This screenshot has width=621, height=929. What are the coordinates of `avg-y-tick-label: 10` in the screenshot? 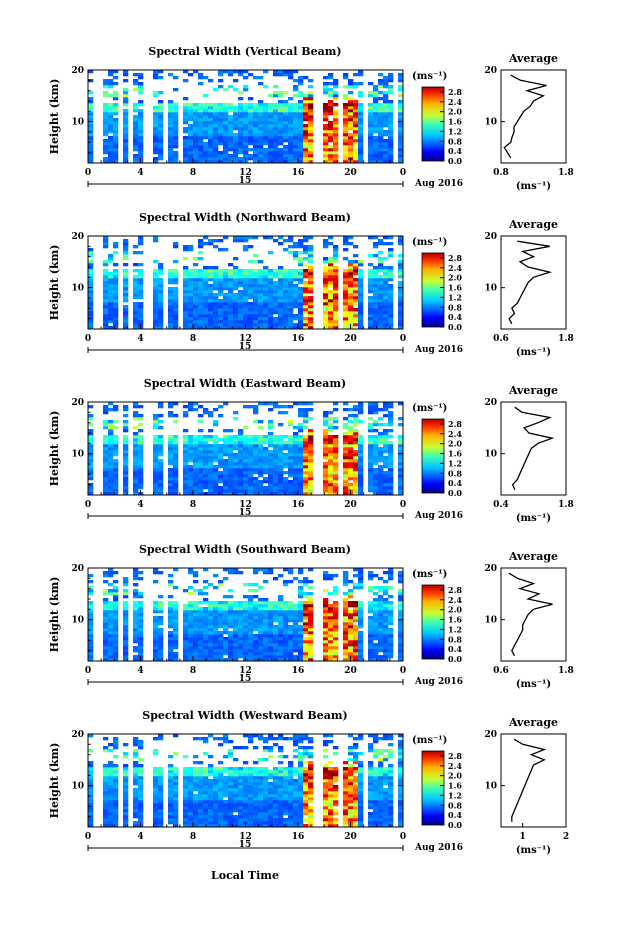 It's located at (490, 123).